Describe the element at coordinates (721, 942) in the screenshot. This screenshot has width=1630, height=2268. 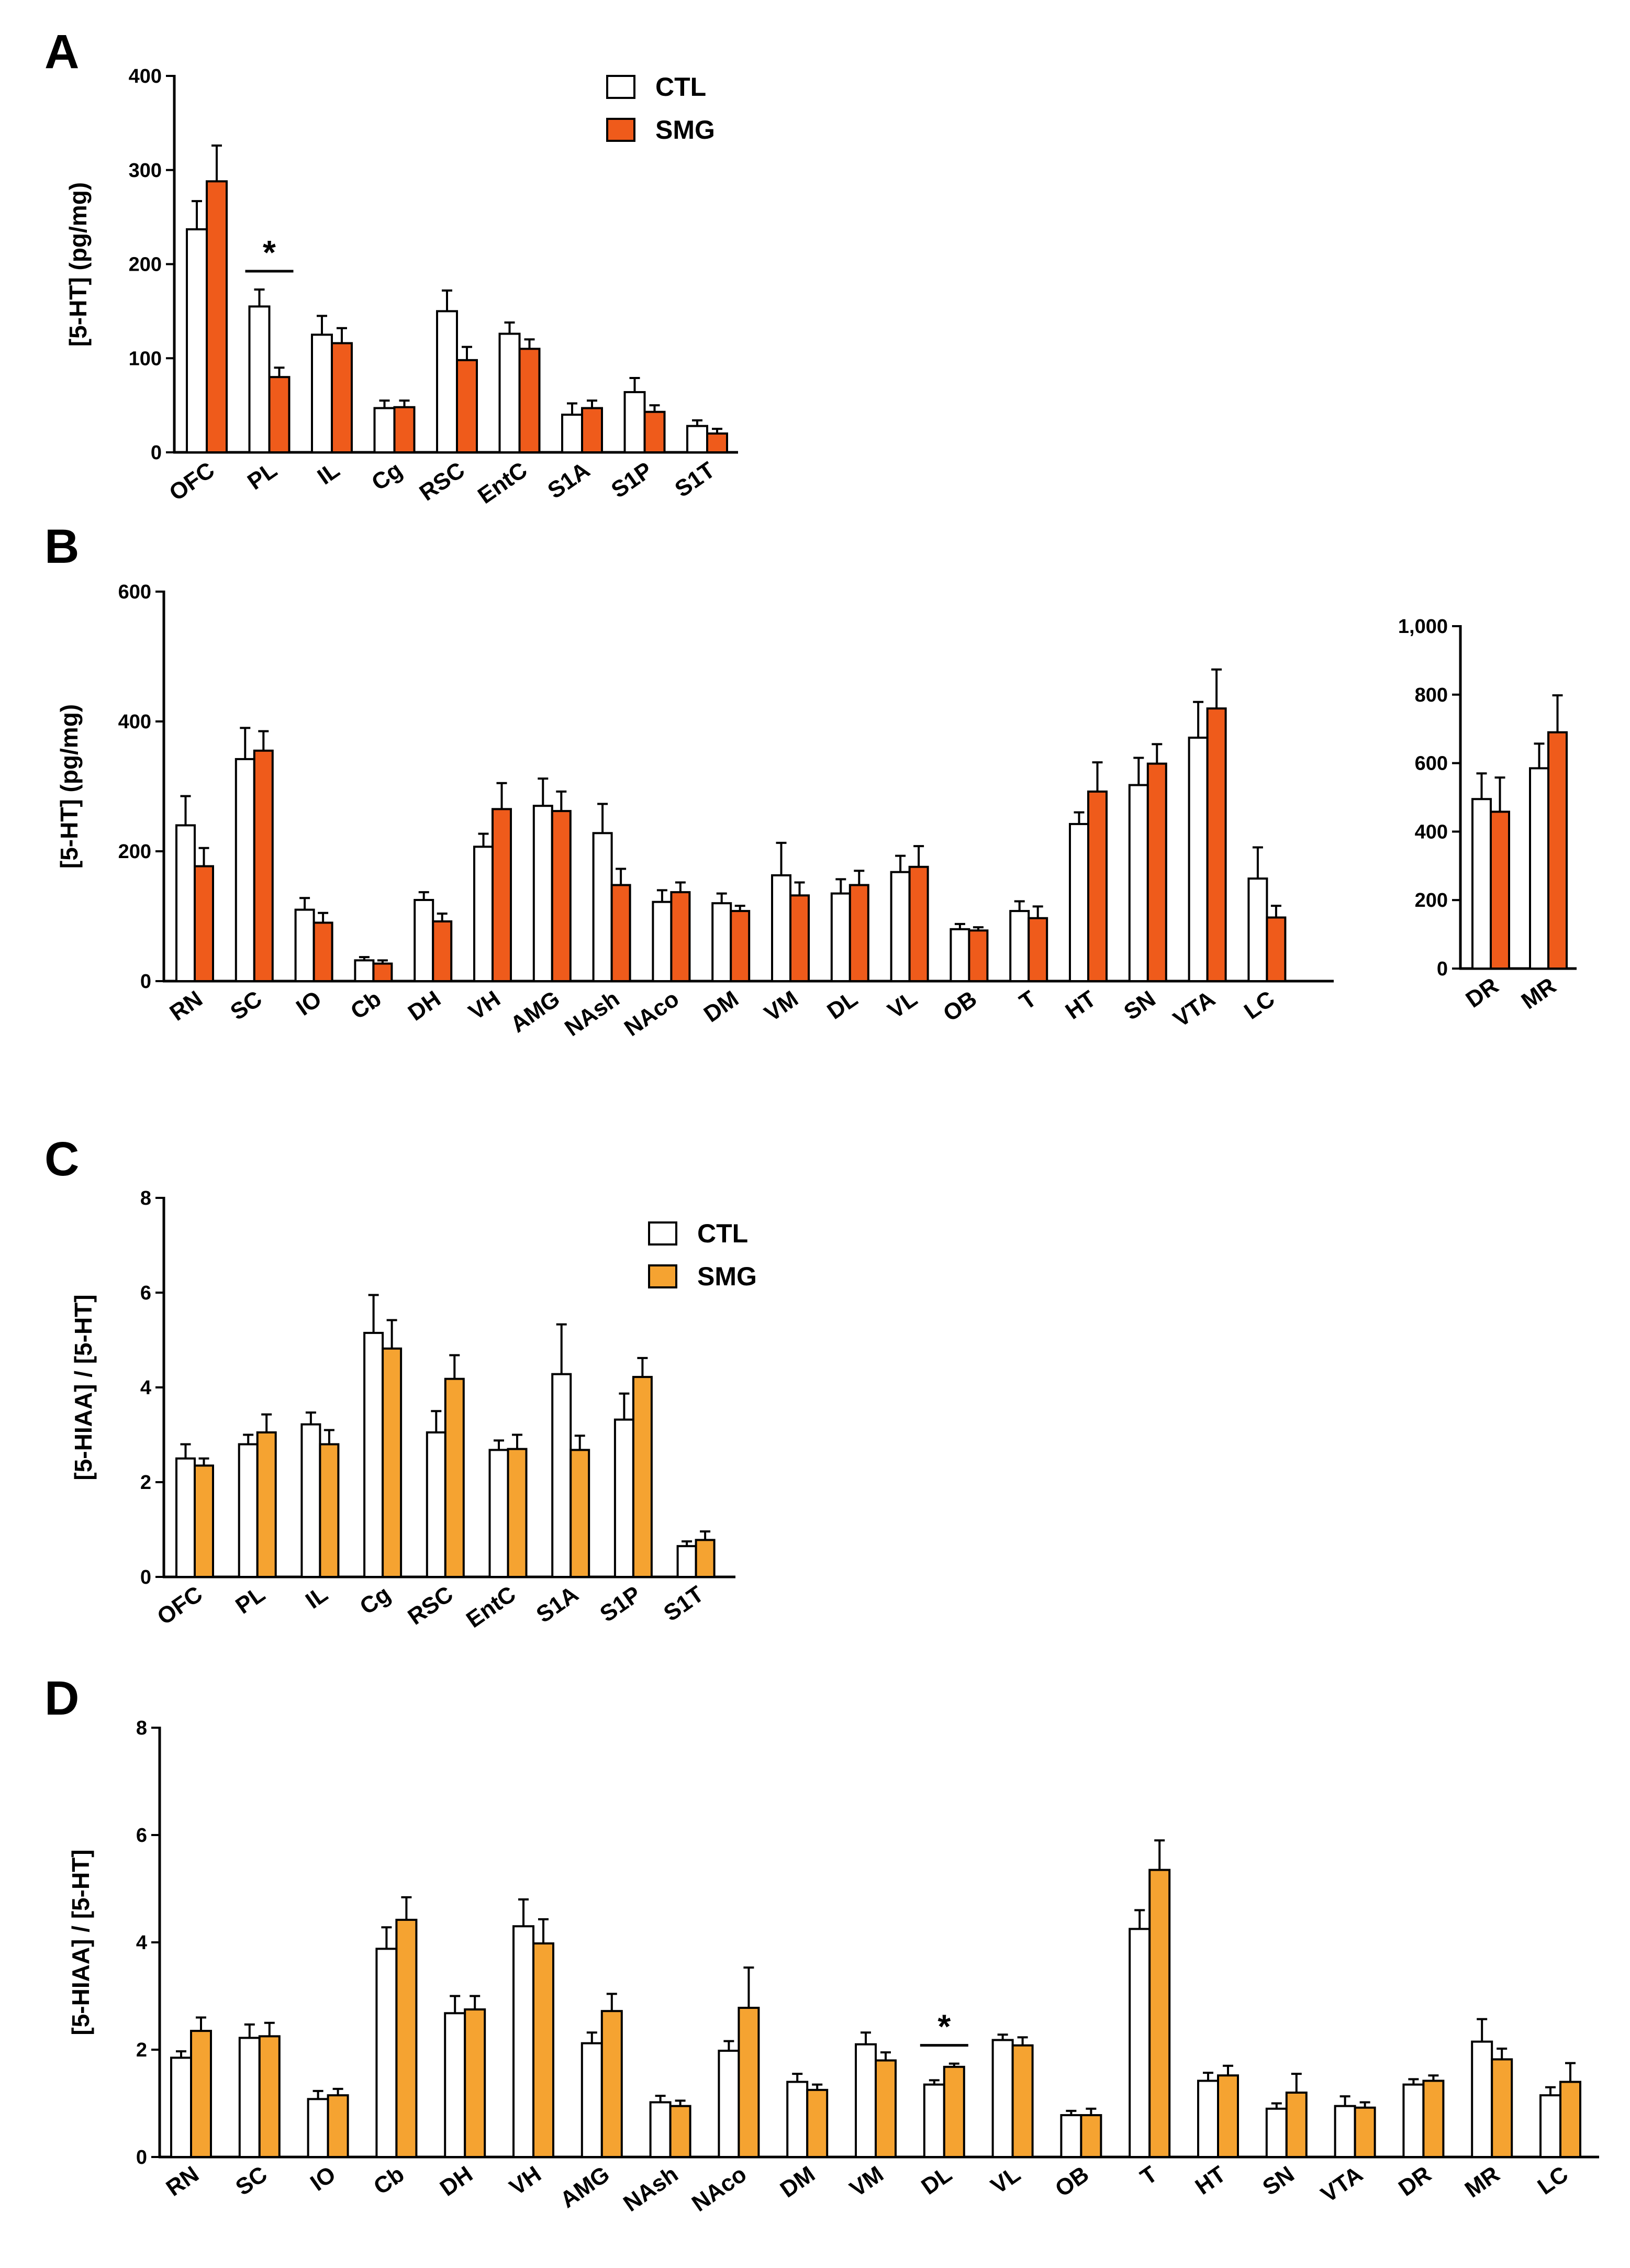
I see `bar-b-dm-ctl` at that location.